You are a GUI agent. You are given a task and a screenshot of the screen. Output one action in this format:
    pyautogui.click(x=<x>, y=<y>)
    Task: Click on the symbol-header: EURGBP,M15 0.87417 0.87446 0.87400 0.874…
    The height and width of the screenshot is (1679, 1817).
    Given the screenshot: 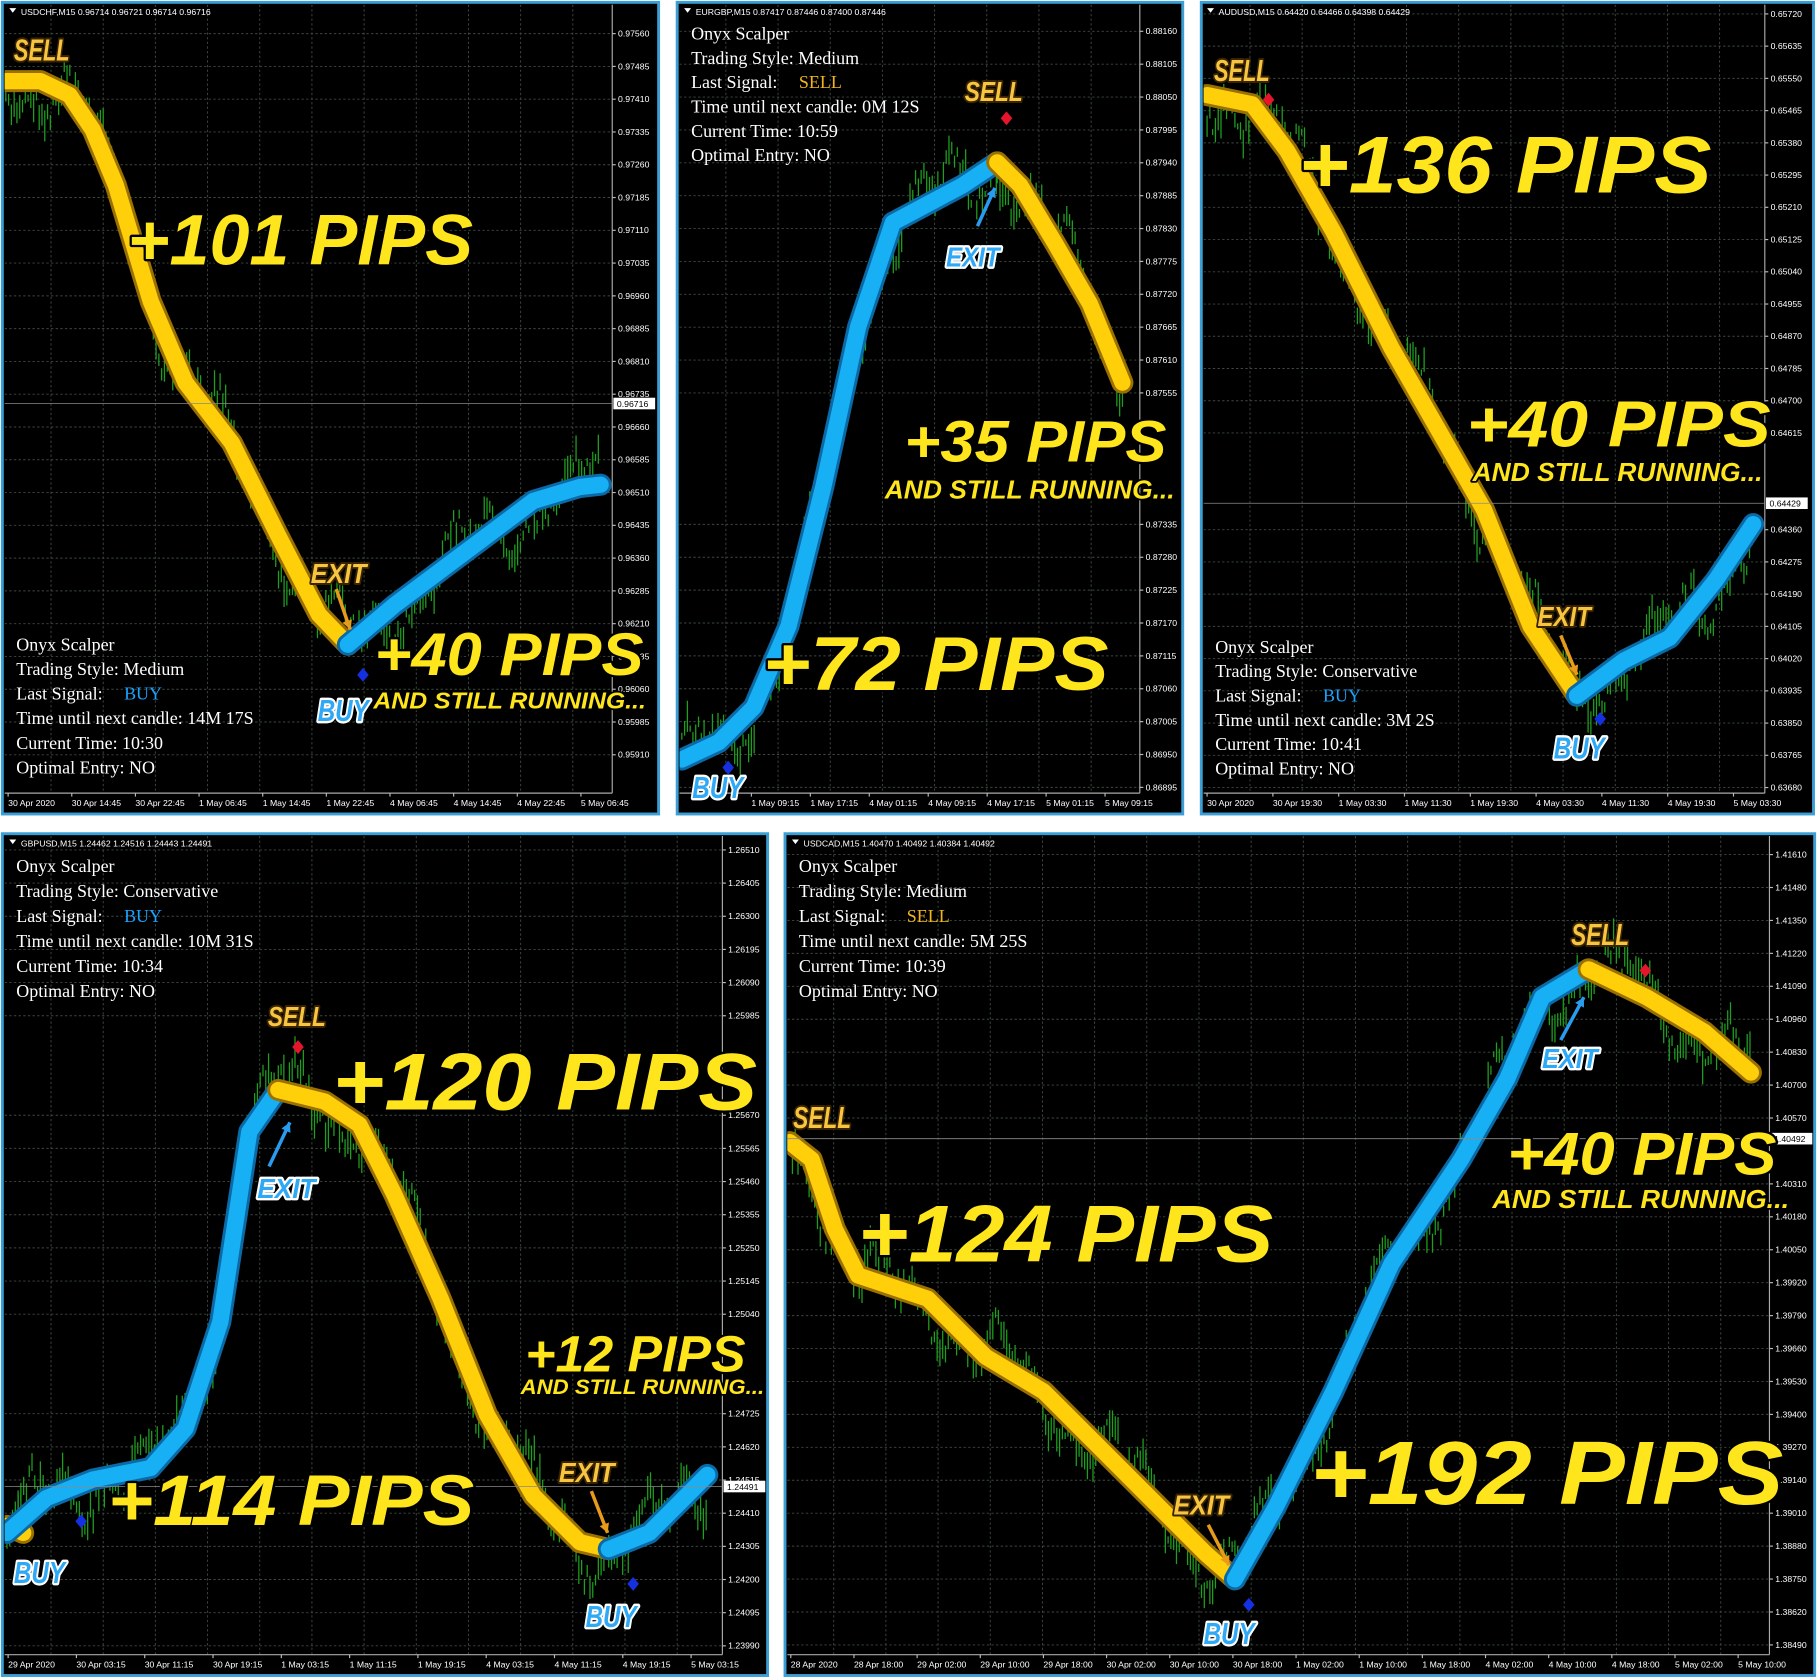 What is the action you would take?
    pyautogui.click(x=791, y=12)
    